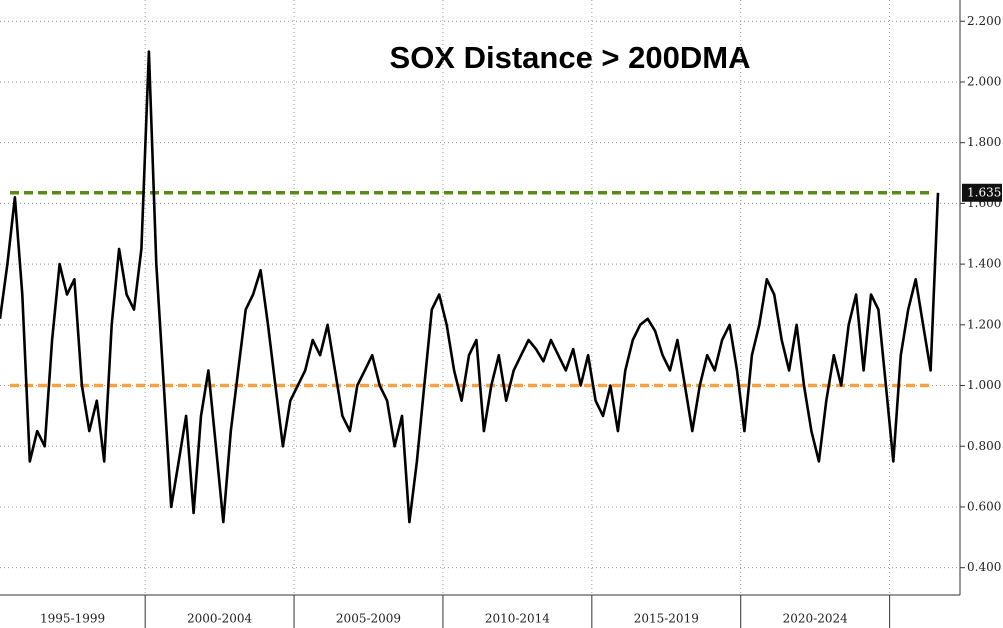 Image resolution: width=1003 pixels, height=628 pixels. I want to click on x-tick-label: 2005-2009, so click(368, 619).